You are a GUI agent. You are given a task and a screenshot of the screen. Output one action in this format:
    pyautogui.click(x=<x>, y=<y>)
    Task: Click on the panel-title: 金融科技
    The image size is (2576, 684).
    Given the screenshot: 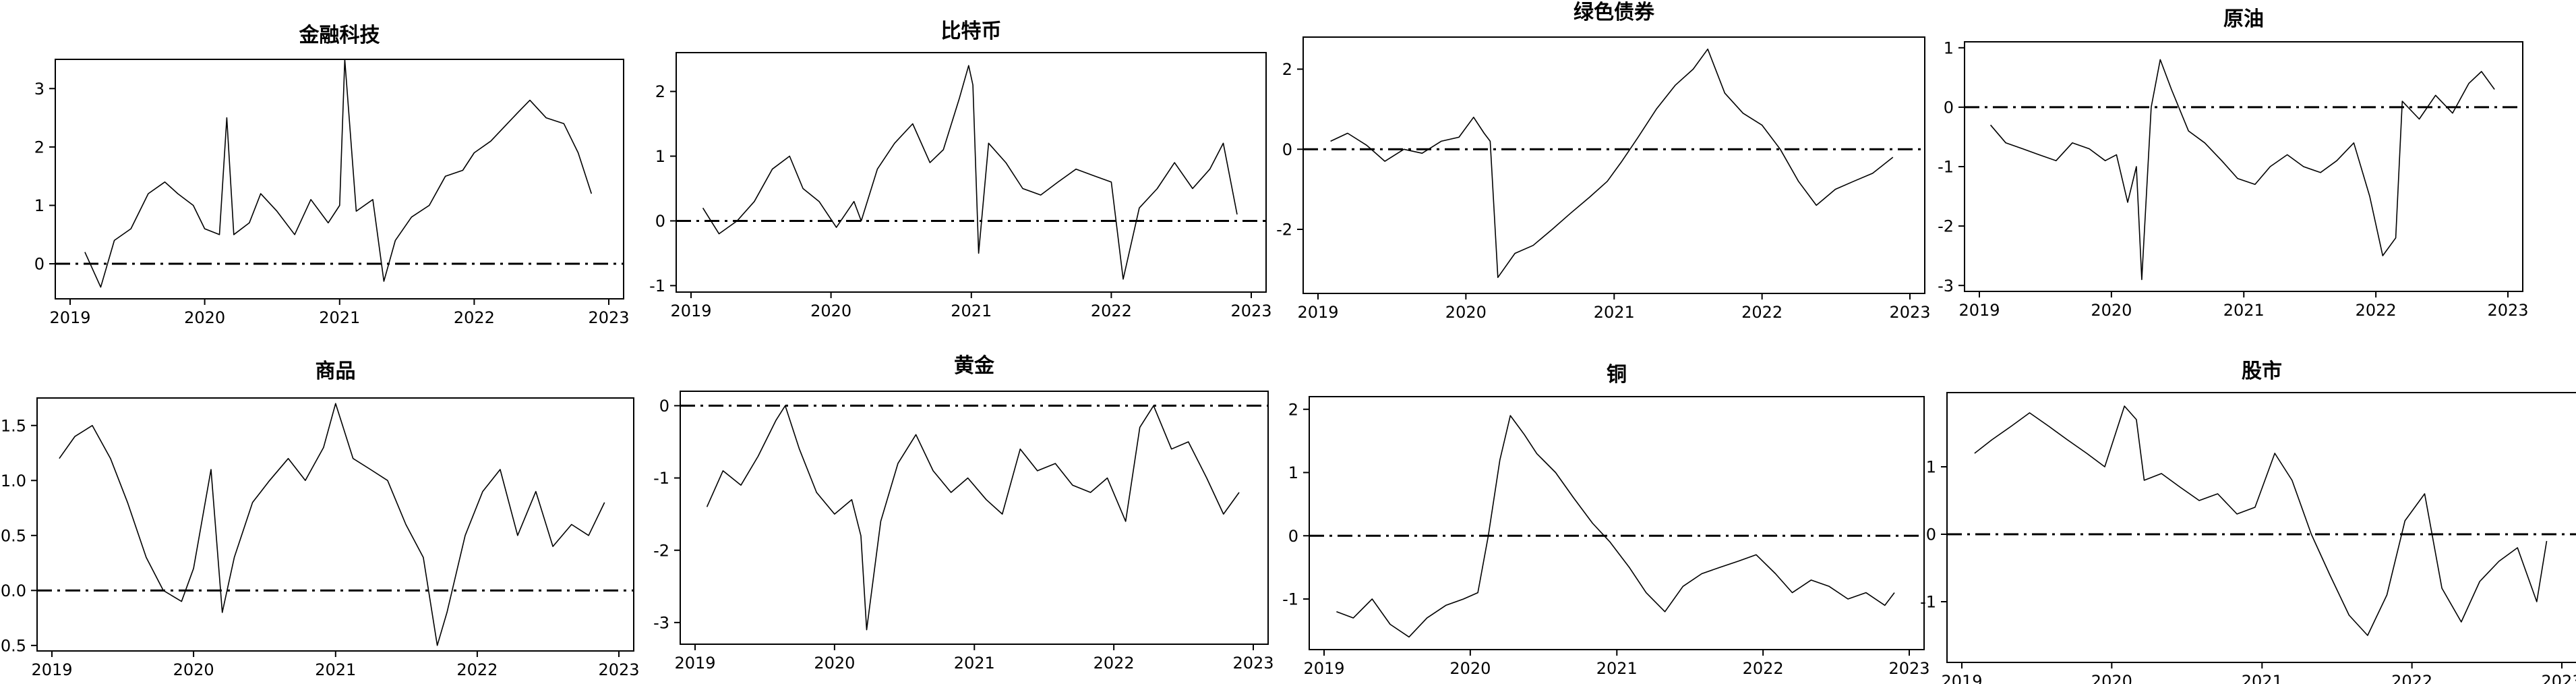 What is the action you would take?
    pyautogui.click(x=339, y=35)
    